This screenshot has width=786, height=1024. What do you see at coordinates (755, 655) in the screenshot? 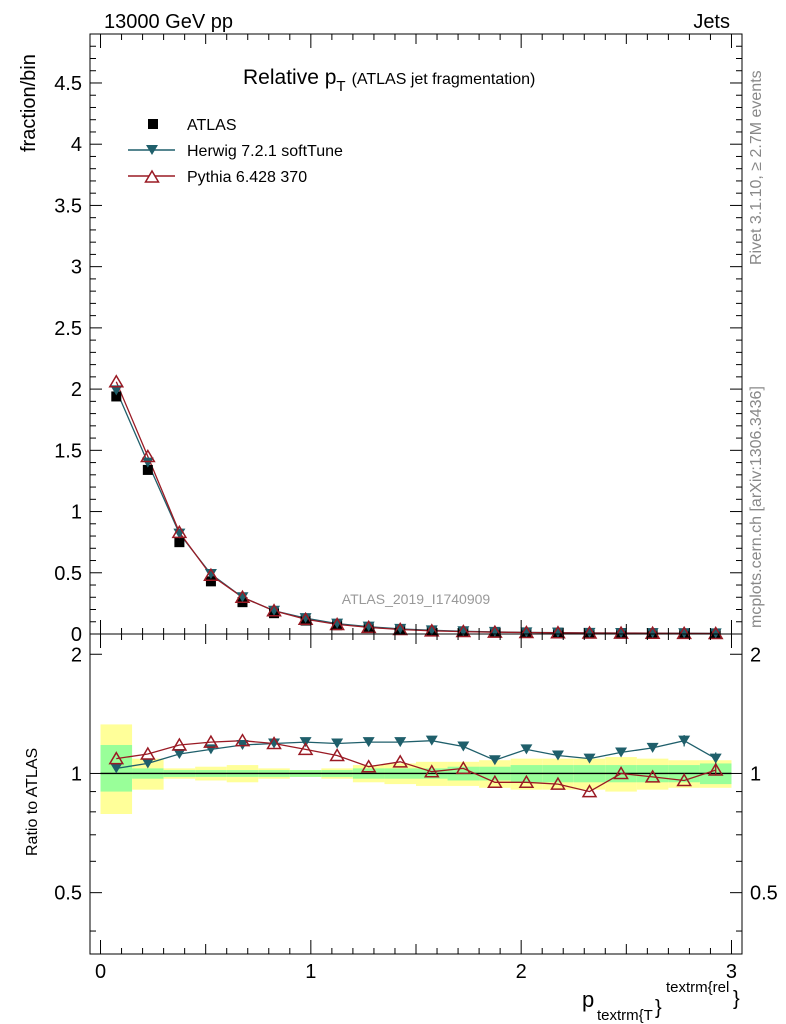
I see `ratio-y-tick-label-right: 2` at bounding box center [755, 655].